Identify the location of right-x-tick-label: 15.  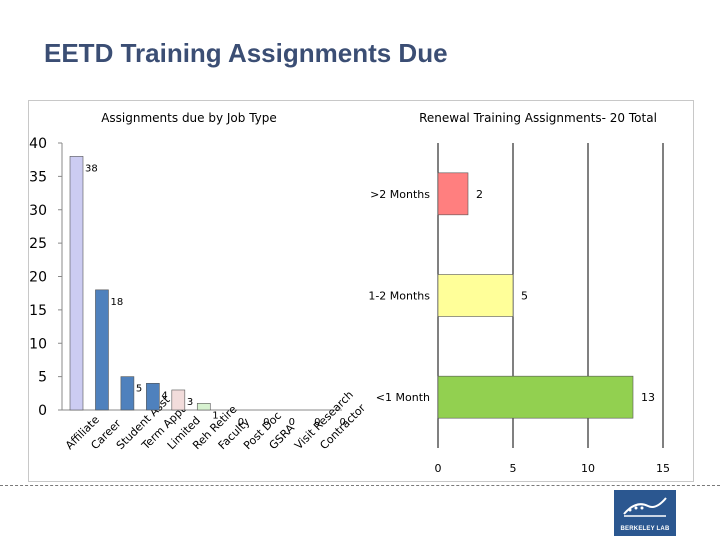
(663, 468).